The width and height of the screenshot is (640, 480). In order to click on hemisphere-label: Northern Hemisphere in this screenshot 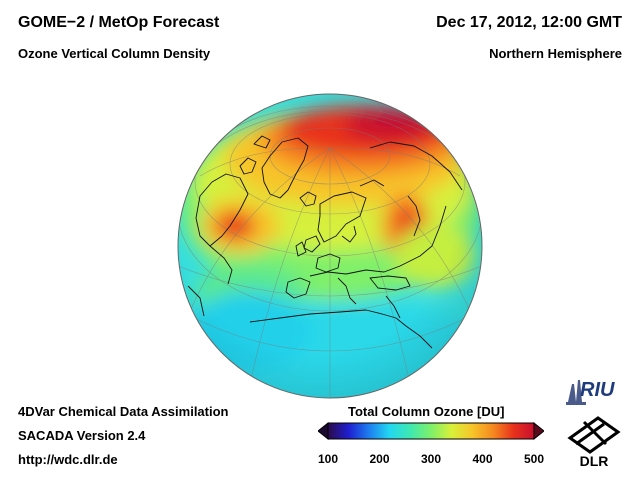, I will do `click(555, 53)`.